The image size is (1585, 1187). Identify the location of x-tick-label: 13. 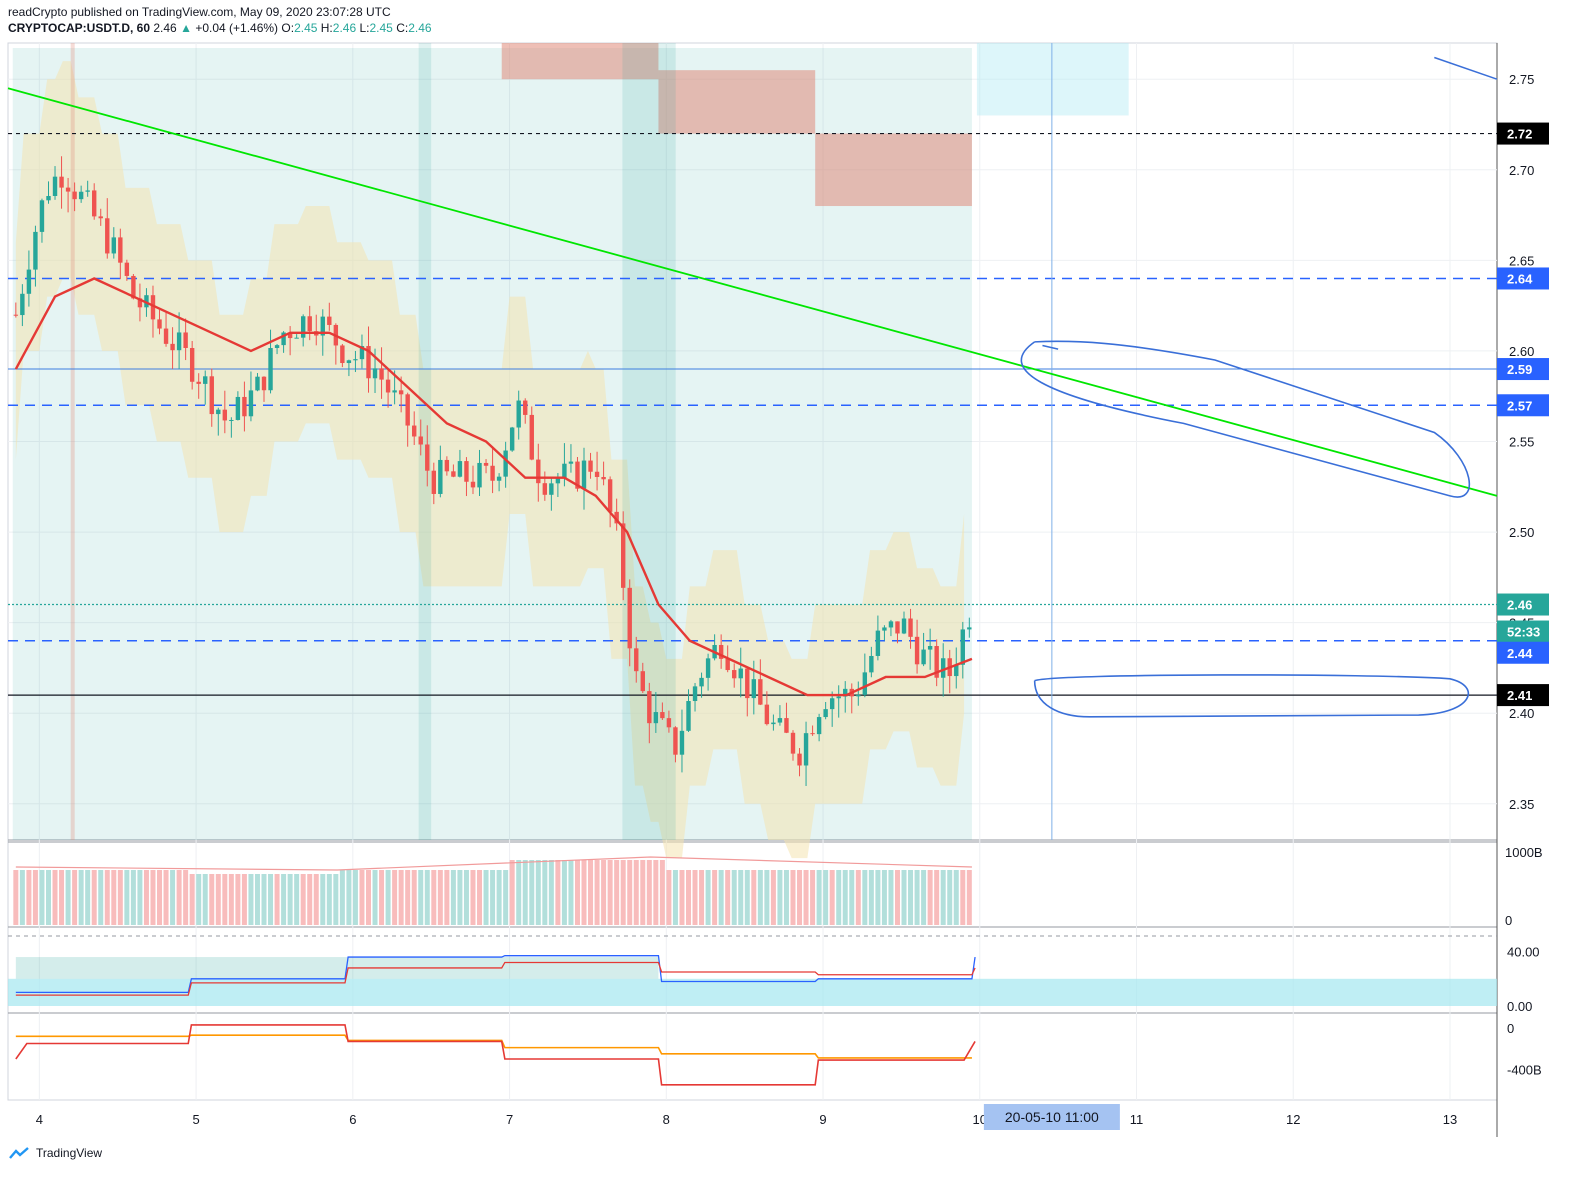
(1450, 1119).